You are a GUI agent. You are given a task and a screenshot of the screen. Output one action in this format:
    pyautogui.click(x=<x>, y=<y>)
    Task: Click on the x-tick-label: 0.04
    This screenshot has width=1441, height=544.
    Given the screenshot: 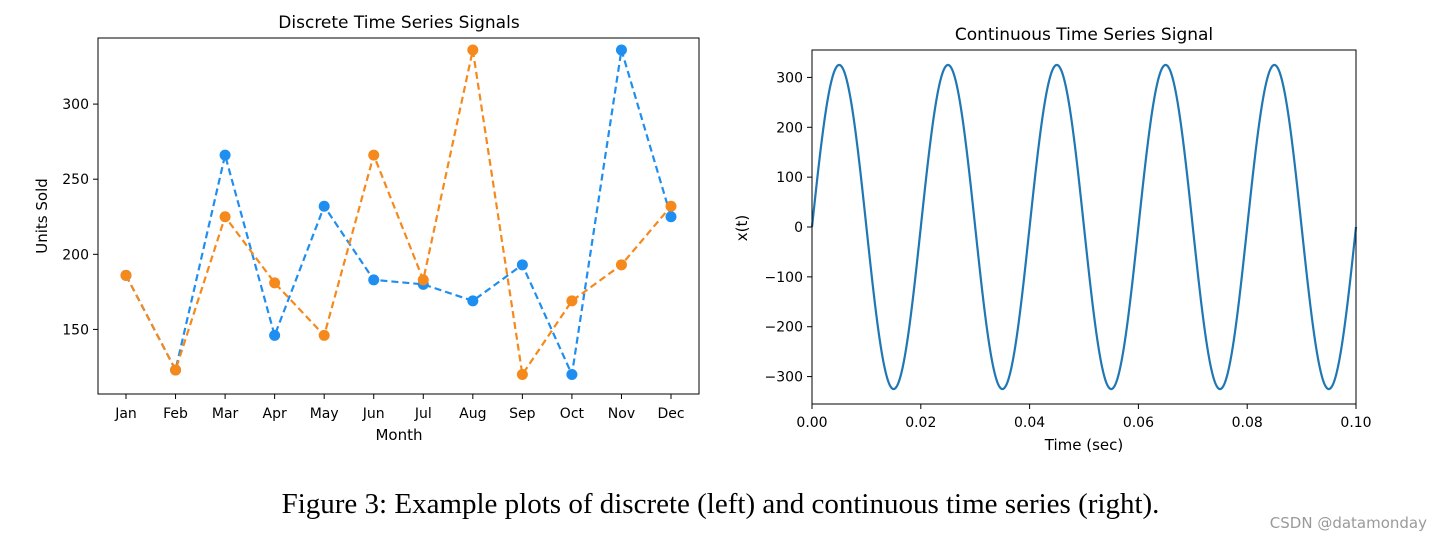 What is the action you would take?
    pyautogui.click(x=1029, y=423)
    